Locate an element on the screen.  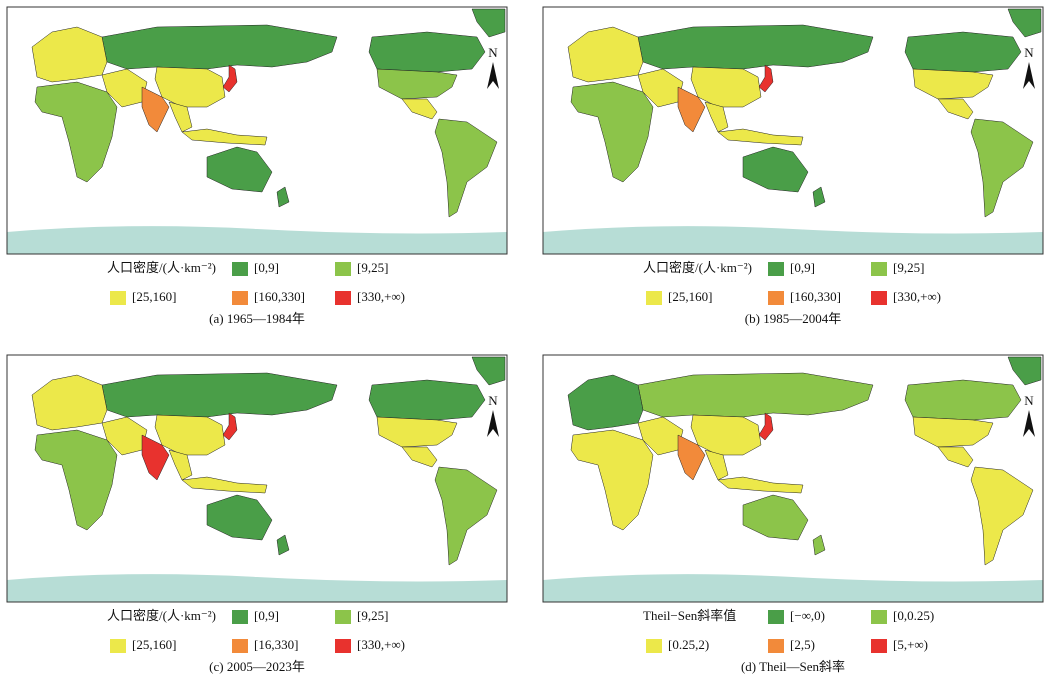
legend-label: [0.25,2) is located at coordinates (688, 644).